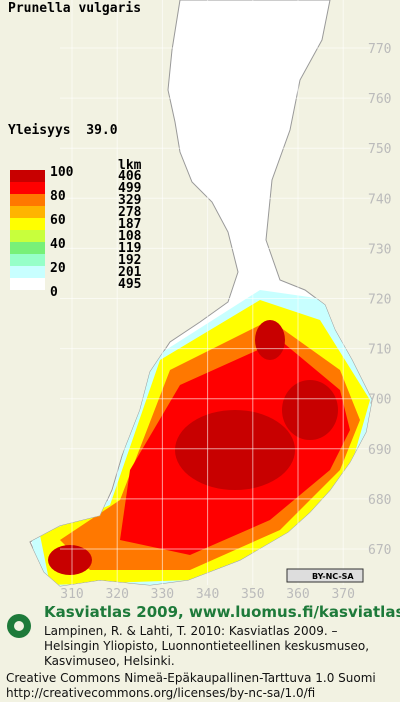  What do you see at coordinates (129, 200) in the screenshot?
I see `legend-count: 329` at bounding box center [129, 200].